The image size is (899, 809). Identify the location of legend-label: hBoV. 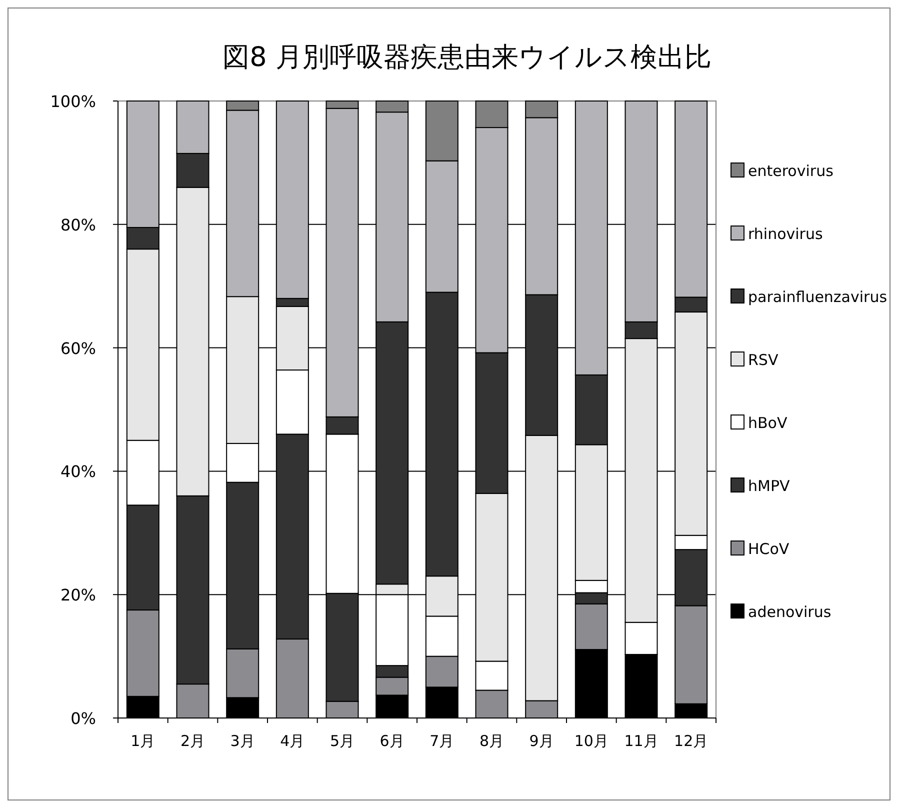
(768, 423).